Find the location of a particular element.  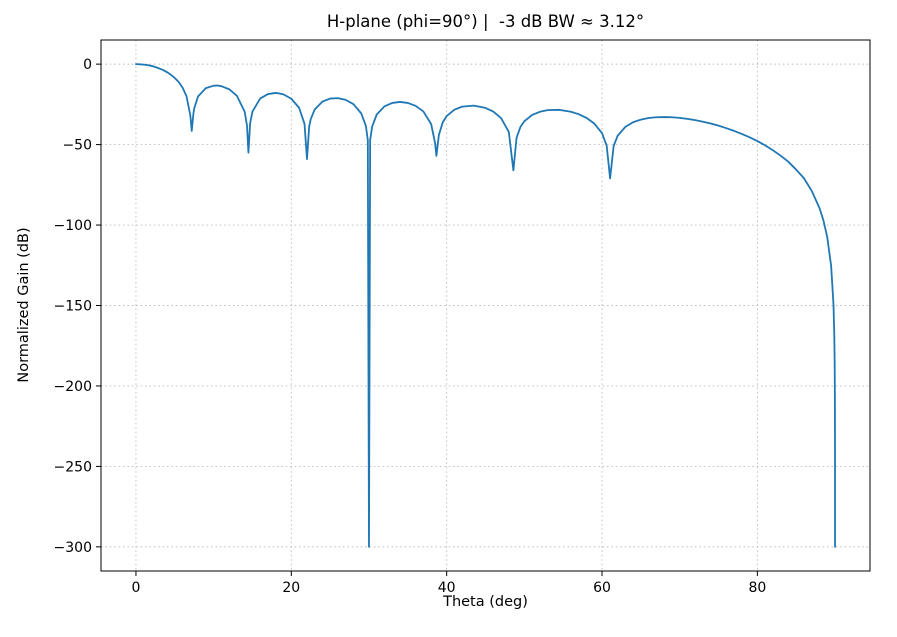

y-tick-label: −250 is located at coordinates (73, 467).